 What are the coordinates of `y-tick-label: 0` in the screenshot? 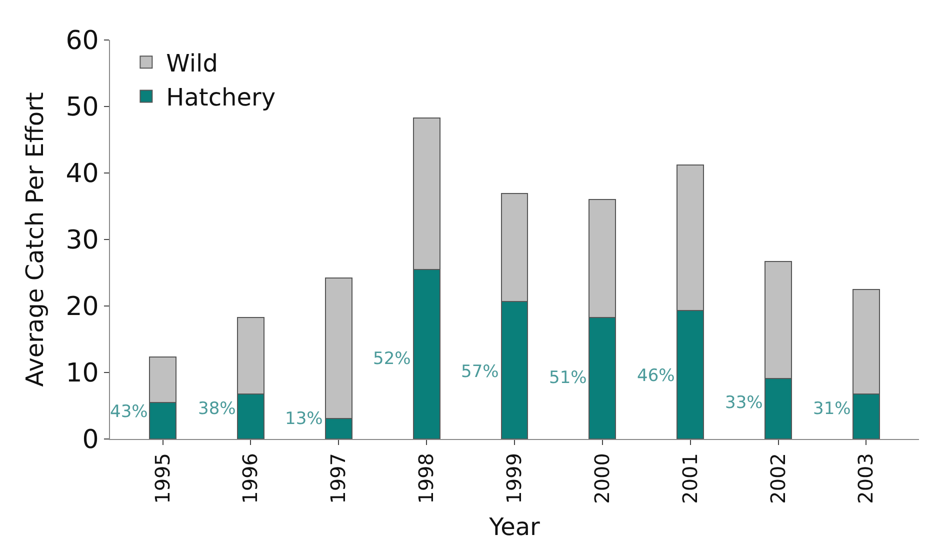 It's located at (90, 440).